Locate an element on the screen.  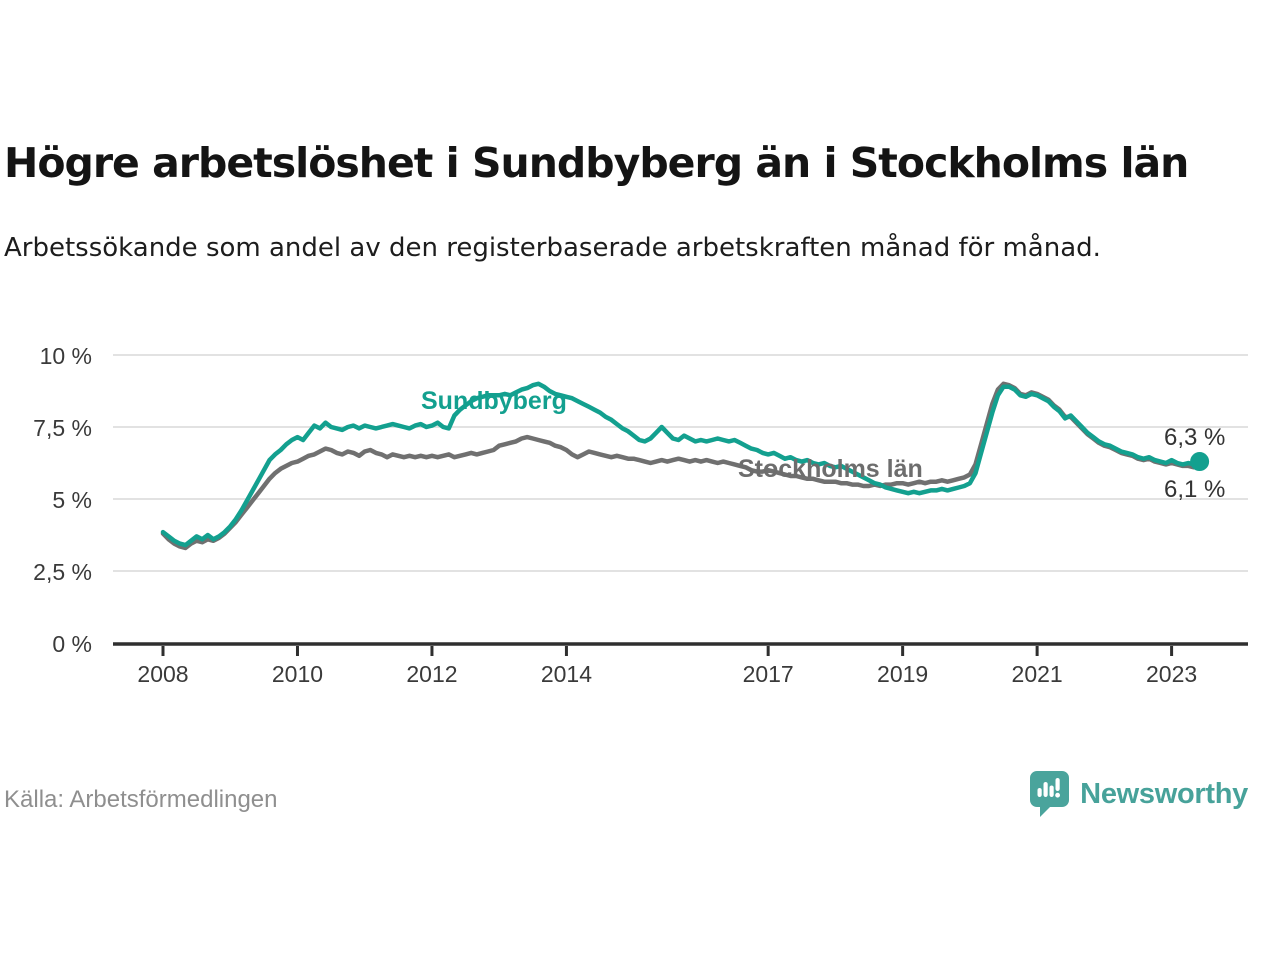
x-tick-label: 2017 is located at coordinates (768, 674).